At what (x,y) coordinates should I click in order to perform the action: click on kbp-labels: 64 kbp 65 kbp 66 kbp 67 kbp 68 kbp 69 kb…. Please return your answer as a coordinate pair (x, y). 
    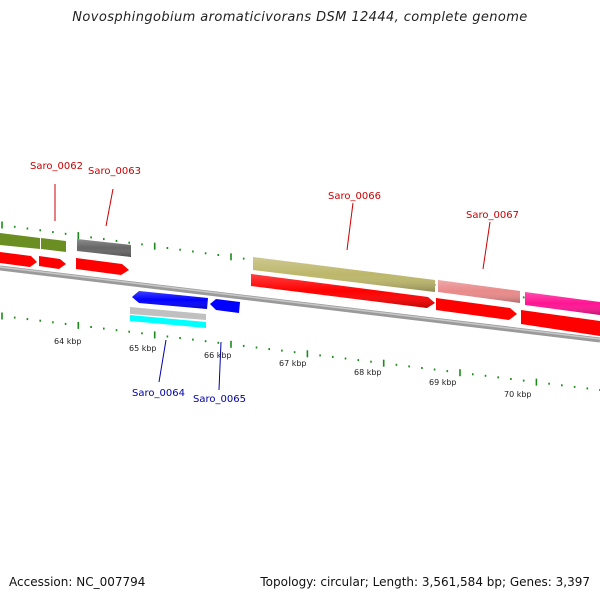
    Looking at the image, I should click on (293, 368).